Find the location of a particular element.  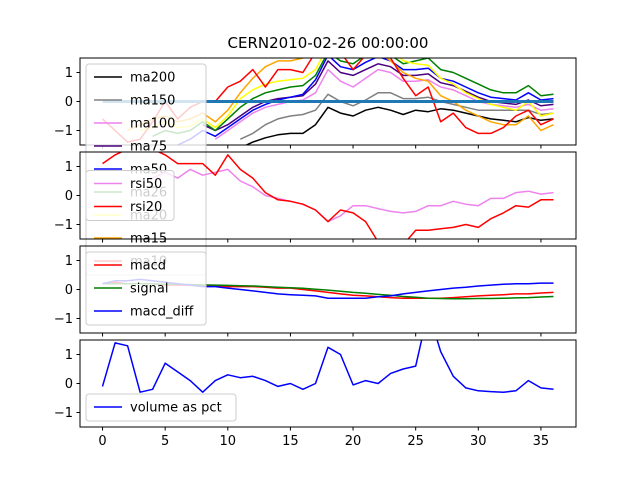

legend-label: signal is located at coordinates (149, 289).